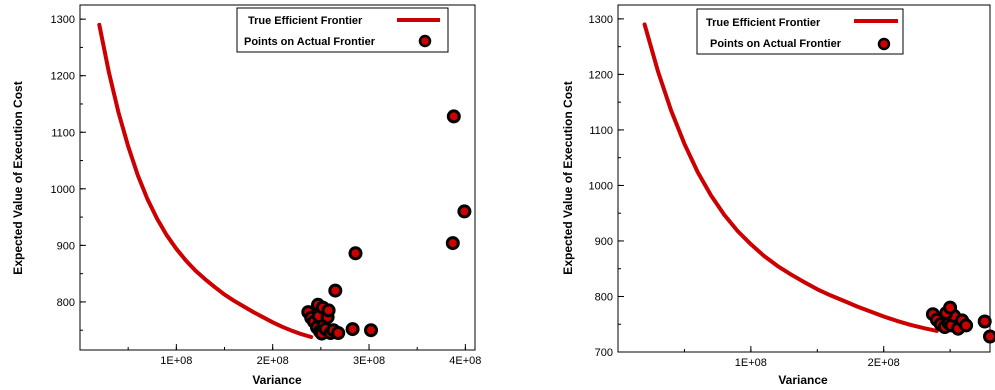 This screenshot has height=390, width=995. What do you see at coordinates (305, 21) in the screenshot?
I see `legend-label-frontier-left: True Efficient Frontier` at bounding box center [305, 21].